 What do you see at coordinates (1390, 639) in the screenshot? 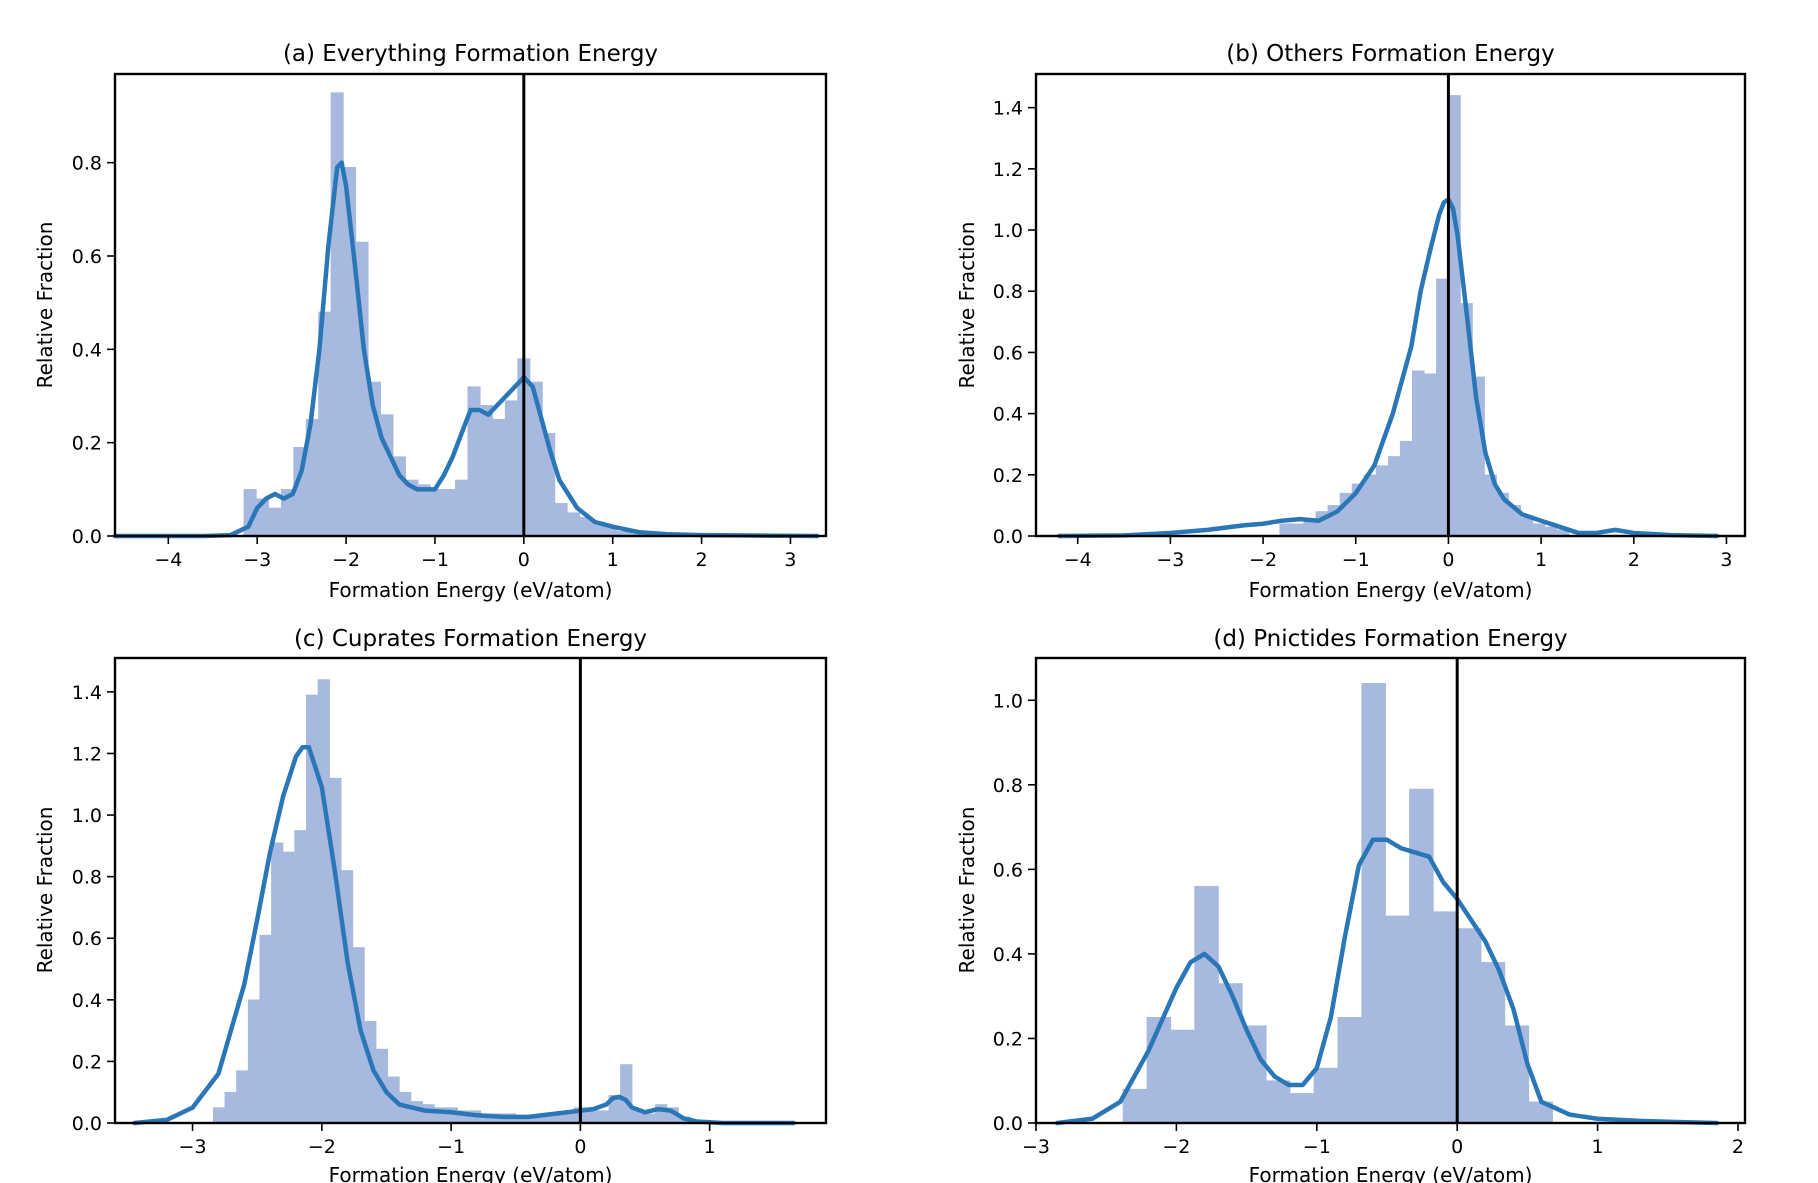
I see `chart-title: (d) Pnictides Formation Energy` at bounding box center [1390, 639].